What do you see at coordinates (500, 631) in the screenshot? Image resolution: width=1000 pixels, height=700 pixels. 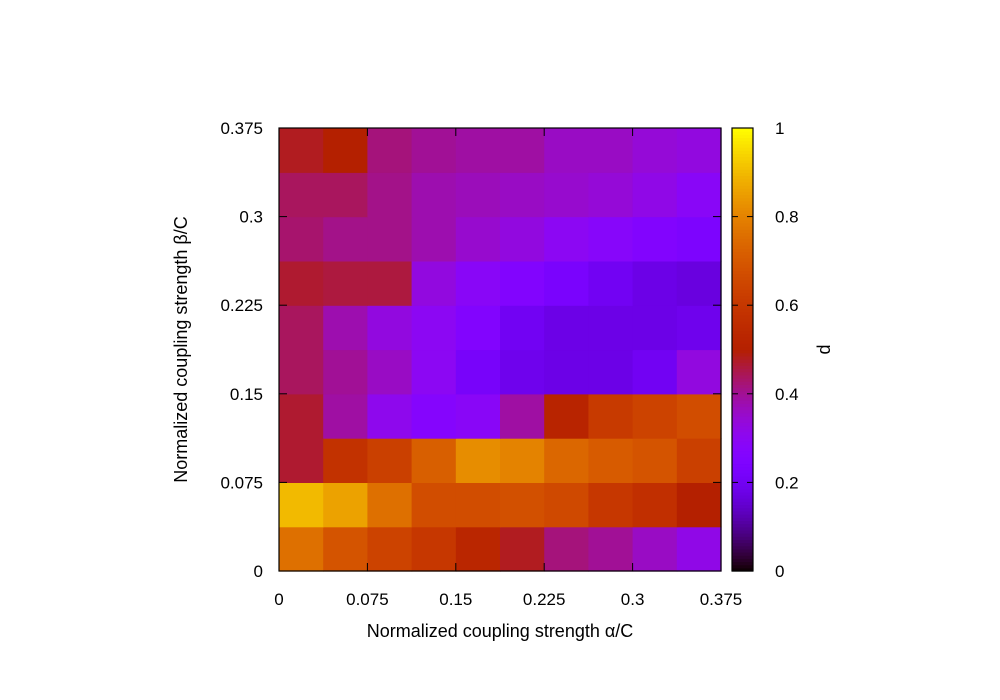 I see `x-axis-label: Normalized coupling strength α/C` at bounding box center [500, 631].